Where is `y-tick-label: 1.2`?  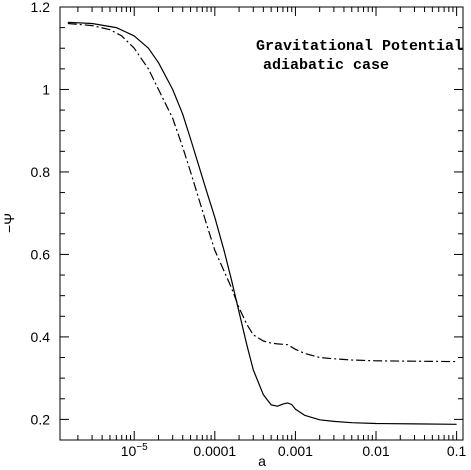
y-tick-label: 1.2 is located at coordinates (41, 7).